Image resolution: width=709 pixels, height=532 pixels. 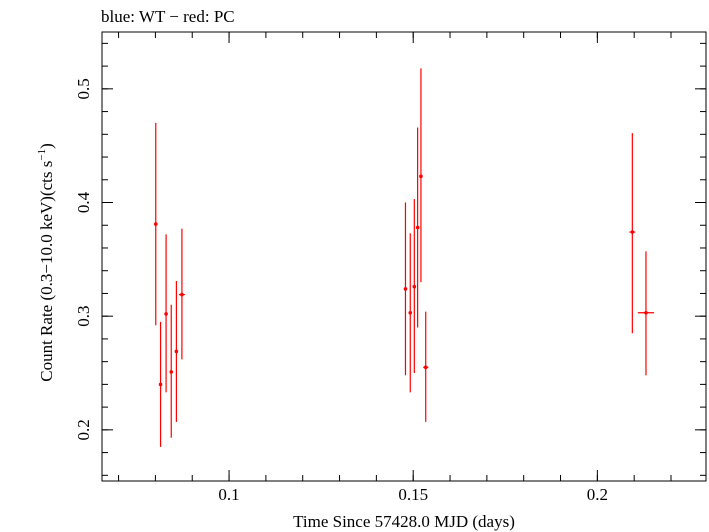 What do you see at coordinates (404, 521) in the screenshot?
I see `x-axis-label: Time Since 57428.0 MJD (days)` at bounding box center [404, 521].